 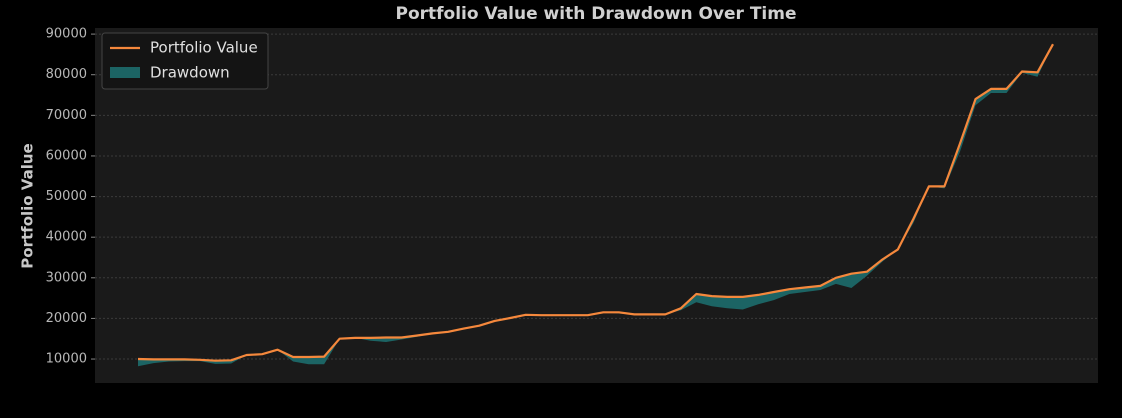 I want to click on legend-swatch, so click(x=125, y=72).